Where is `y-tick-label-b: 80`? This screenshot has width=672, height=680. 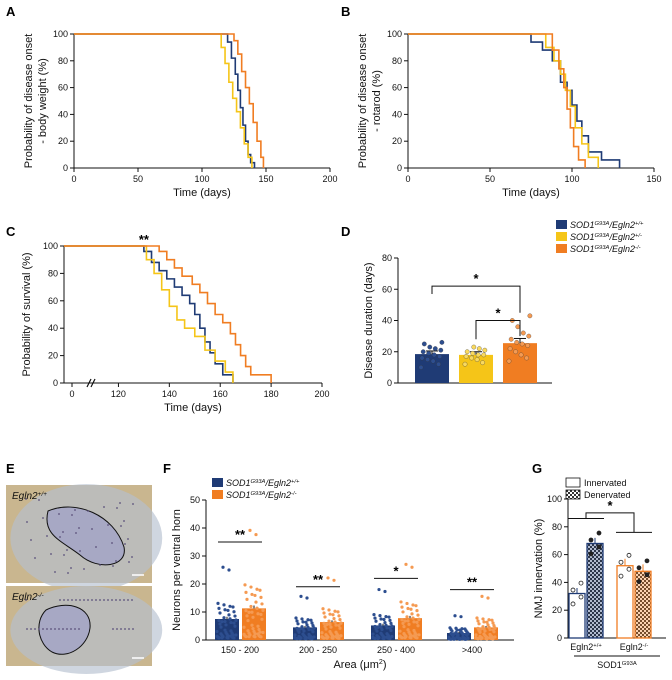
y-tick-label-b: 80 is located at coordinates (397, 61).